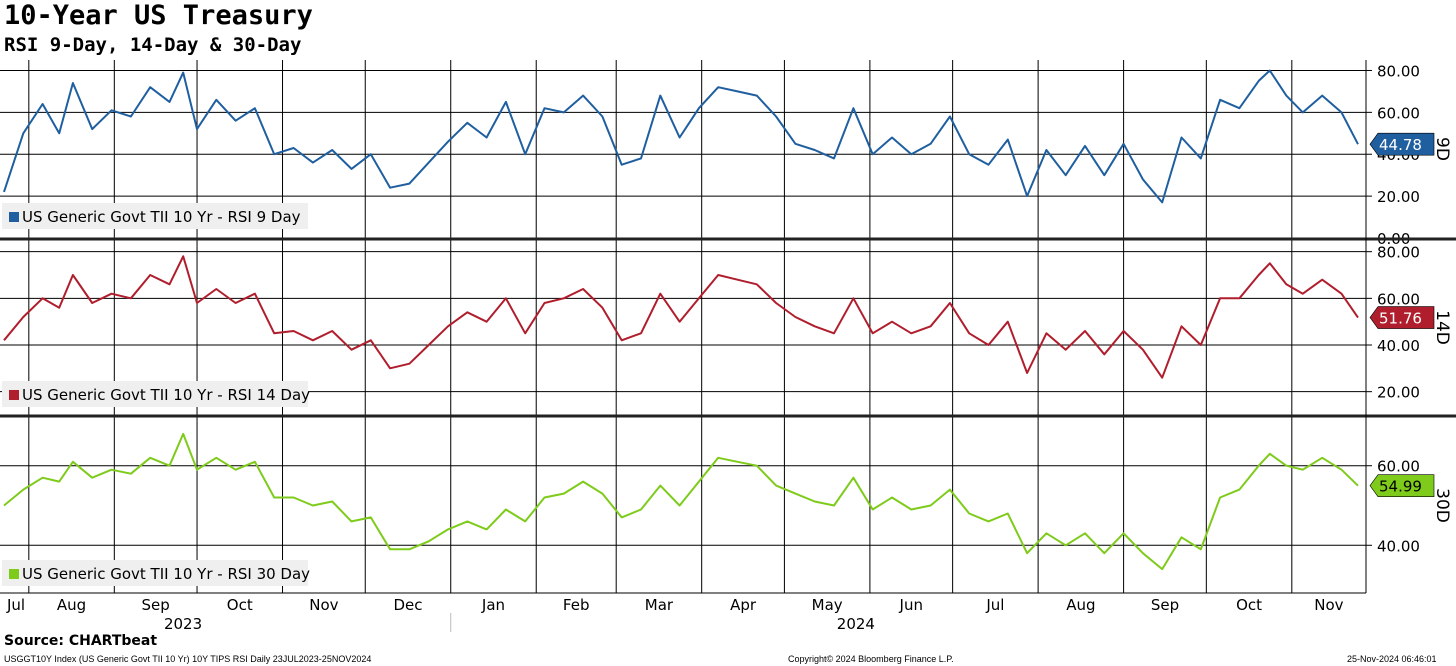  What do you see at coordinates (1442, 149) in the screenshot?
I see `panel-axis-label: 9D` at bounding box center [1442, 149].